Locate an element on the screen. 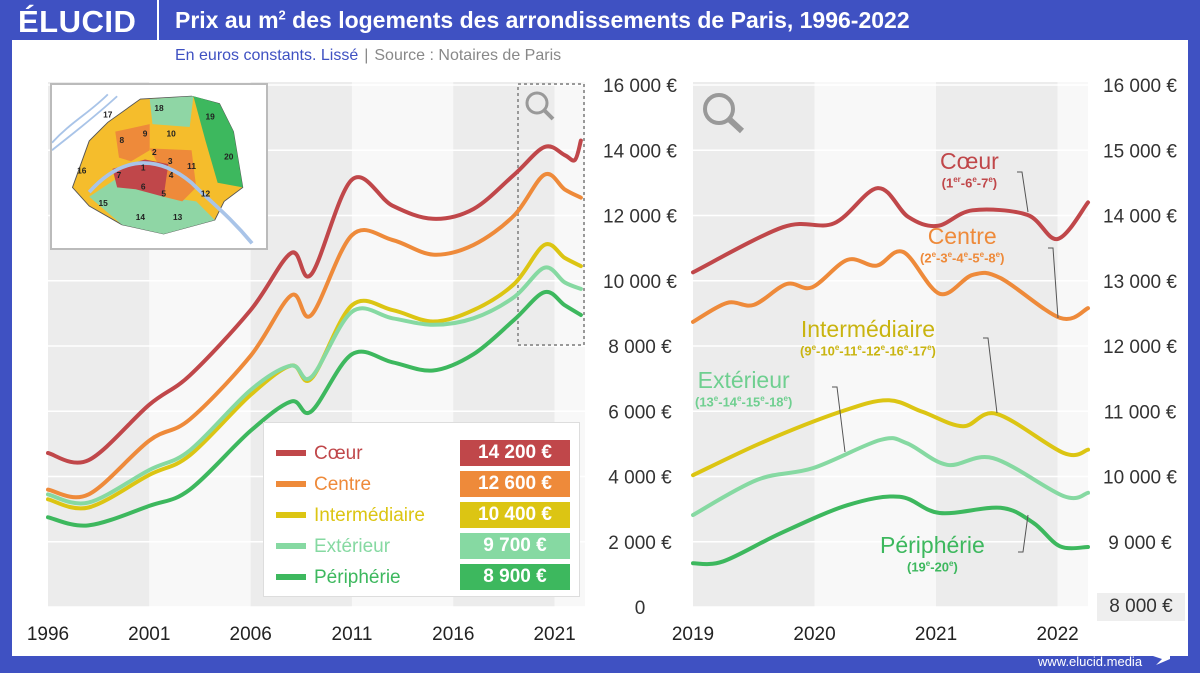 The image size is (1200, 673). district-number: 4 is located at coordinates (171, 175).